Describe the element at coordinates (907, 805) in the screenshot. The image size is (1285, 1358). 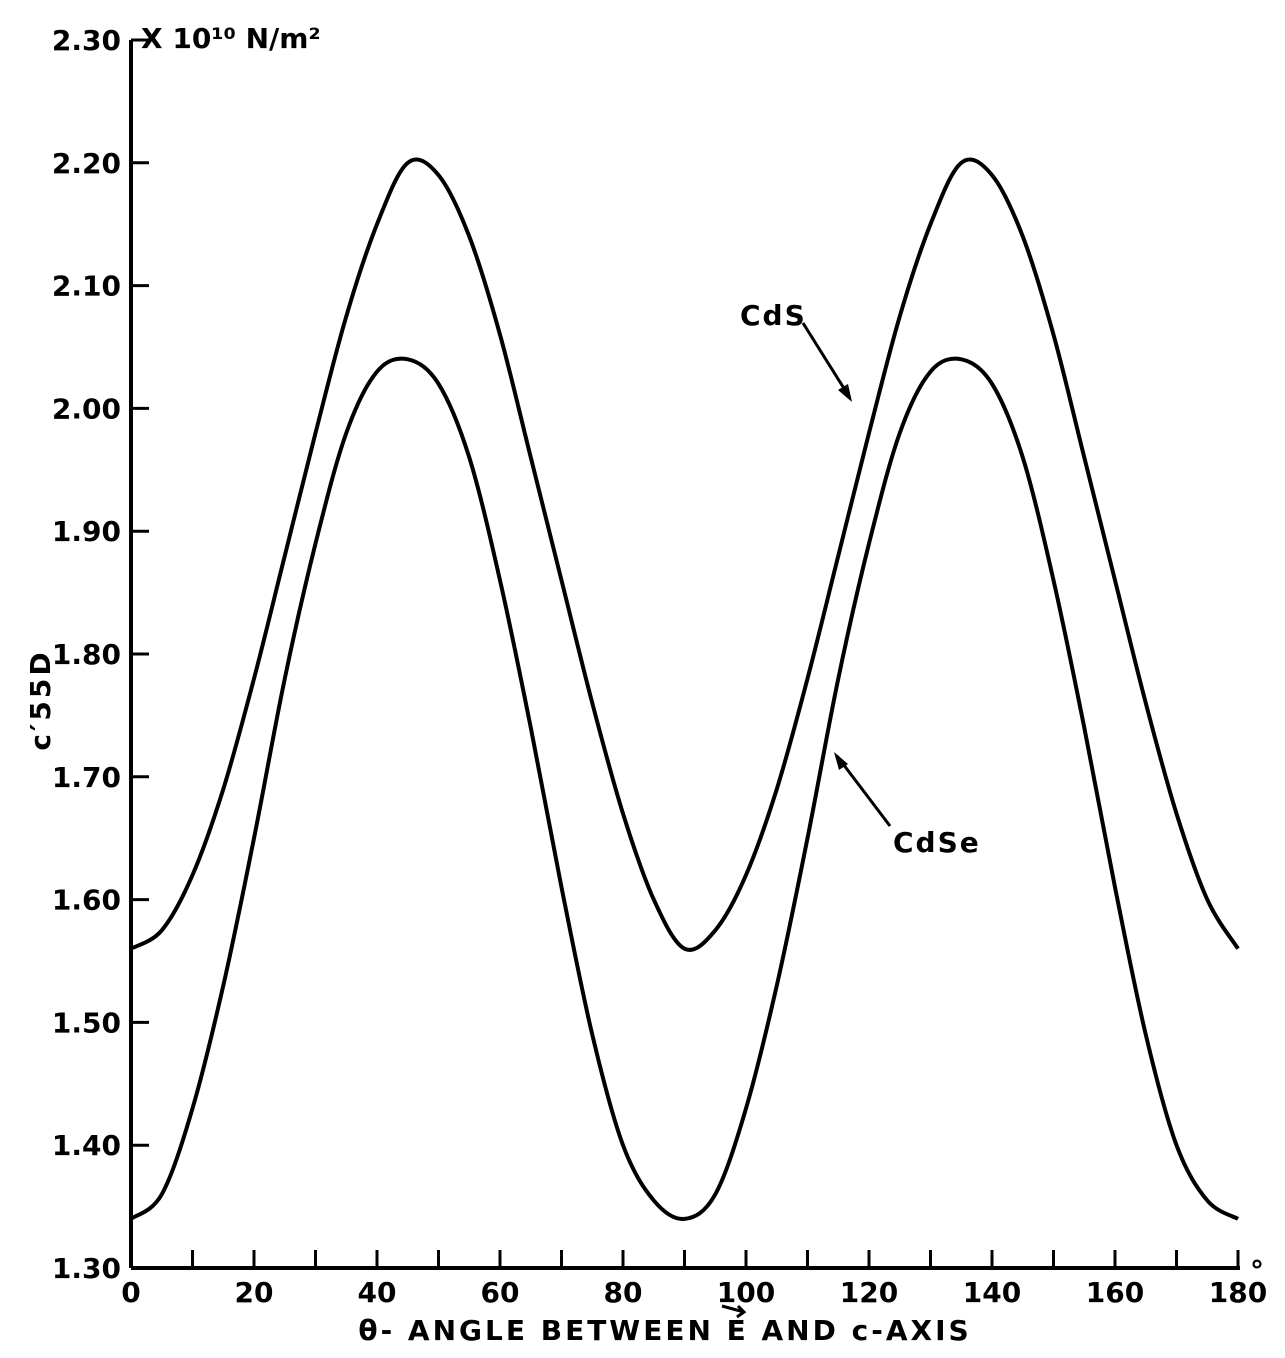
I see `series-label-cdse: CdSe` at that location.